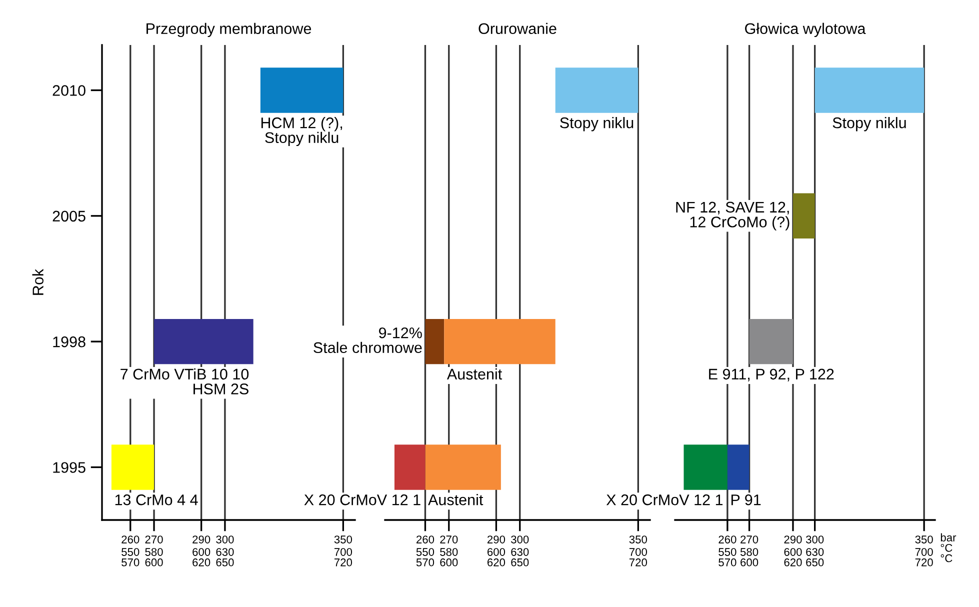 This screenshot has width=979, height=607. I want to click on series-label: P 91, so click(746, 500).